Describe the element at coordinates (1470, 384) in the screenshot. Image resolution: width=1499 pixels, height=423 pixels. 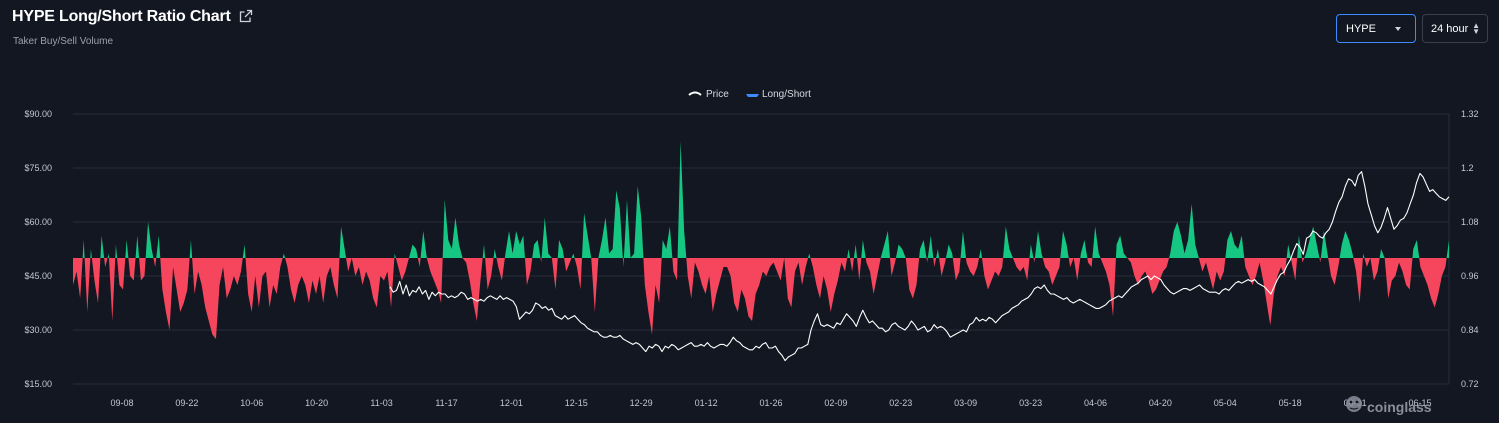
I see `y-right-tick-label: 0.72` at that location.